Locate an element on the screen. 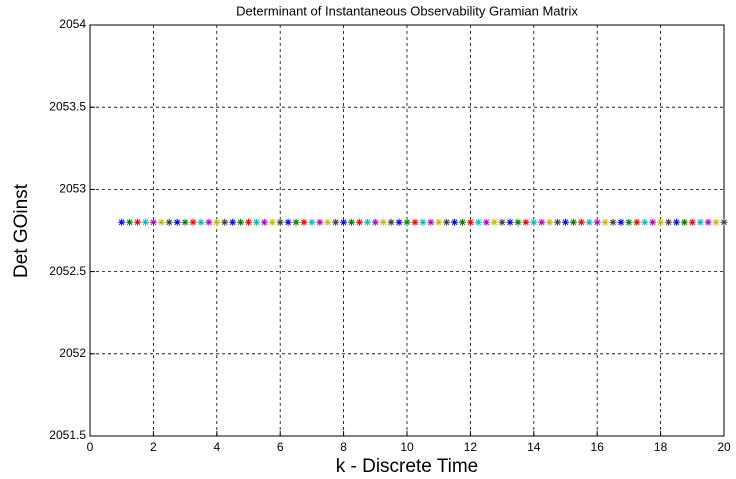 The image size is (736, 479). y-tick-label: 2054 is located at coordinates (72, 24).